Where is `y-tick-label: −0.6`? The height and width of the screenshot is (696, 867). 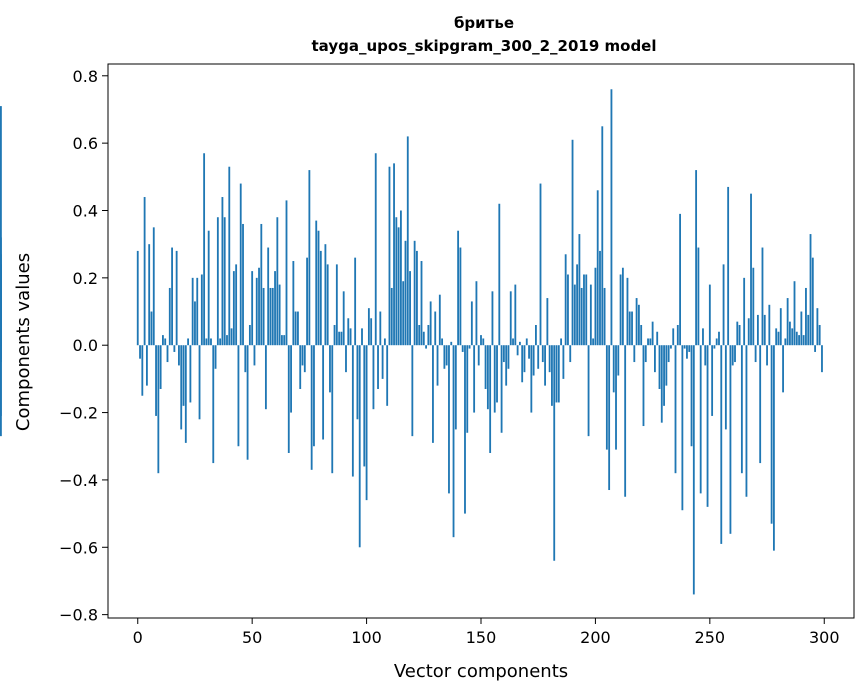
y-tick-label: −0.6 is located at coordinates (78, 547).